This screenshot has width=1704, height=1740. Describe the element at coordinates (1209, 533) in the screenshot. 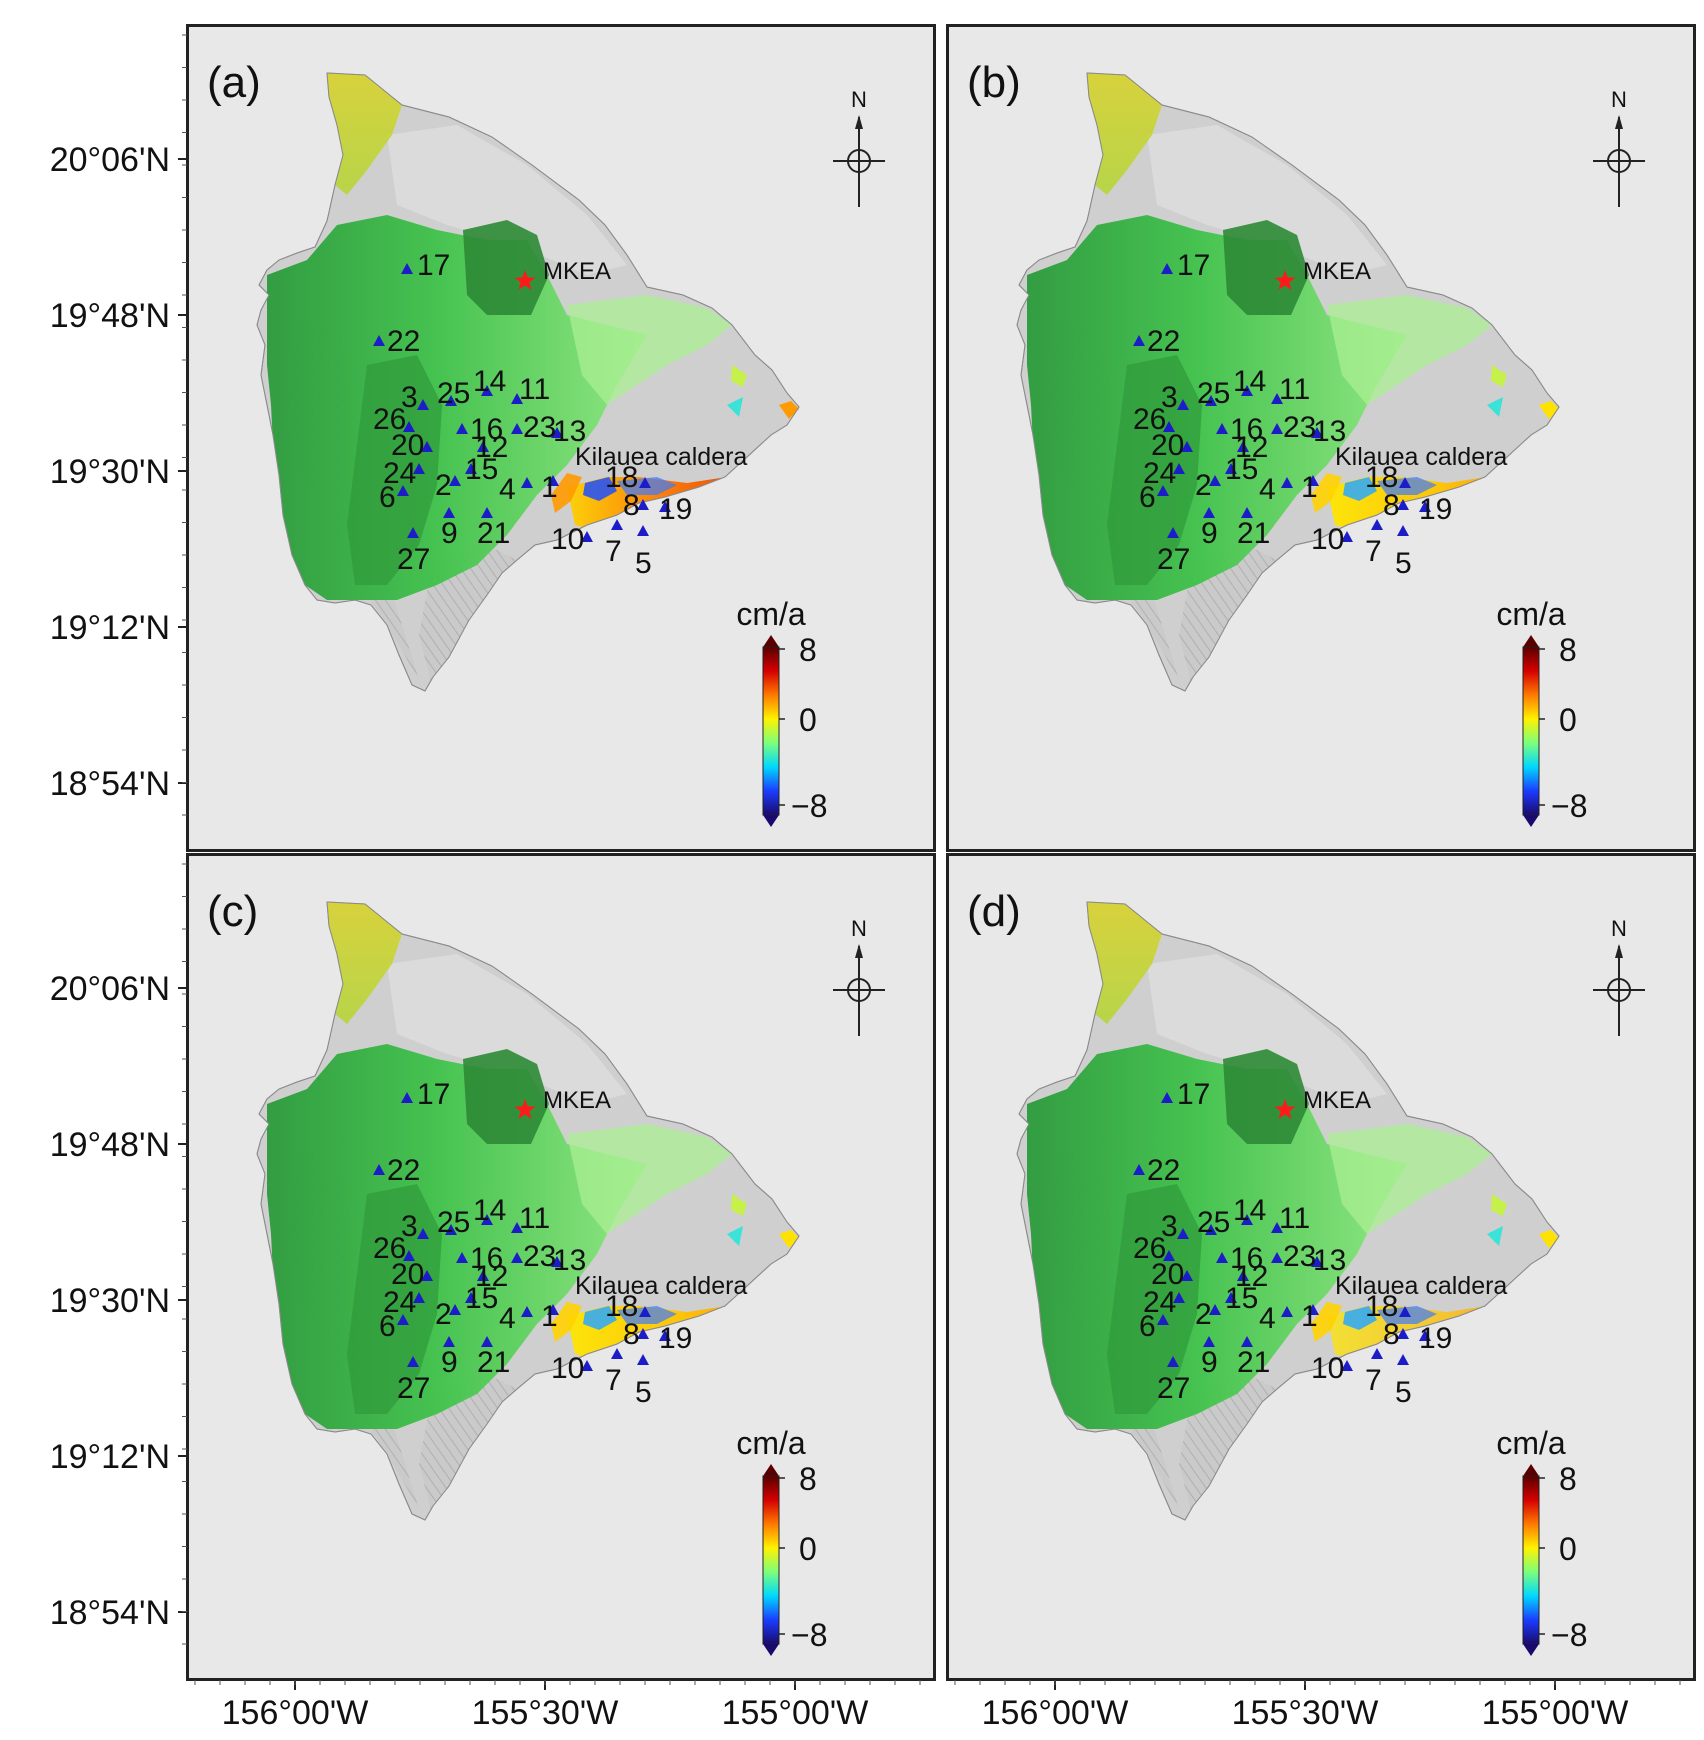

I see `station-label: 9` at that location.